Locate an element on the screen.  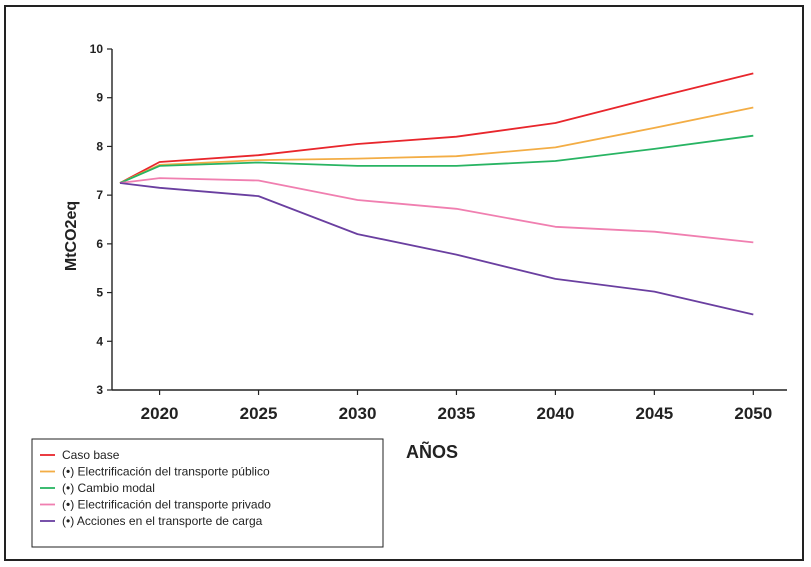
y-tick-label: 8 is located at coordinates (99, 146).